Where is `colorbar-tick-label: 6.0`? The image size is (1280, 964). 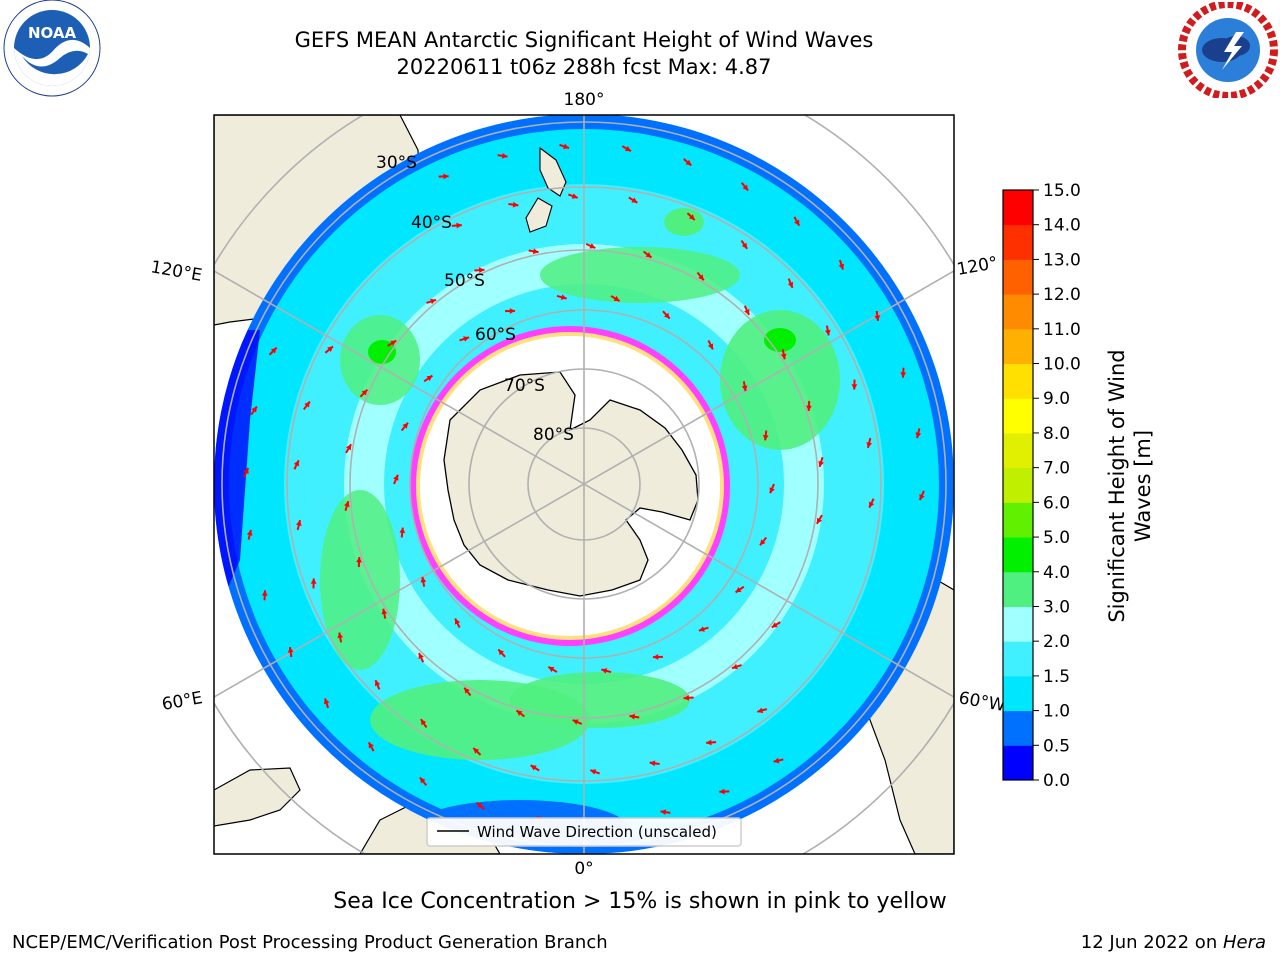 colorbar-tick-label: 6.0 is located at coordinates (1056, 503).